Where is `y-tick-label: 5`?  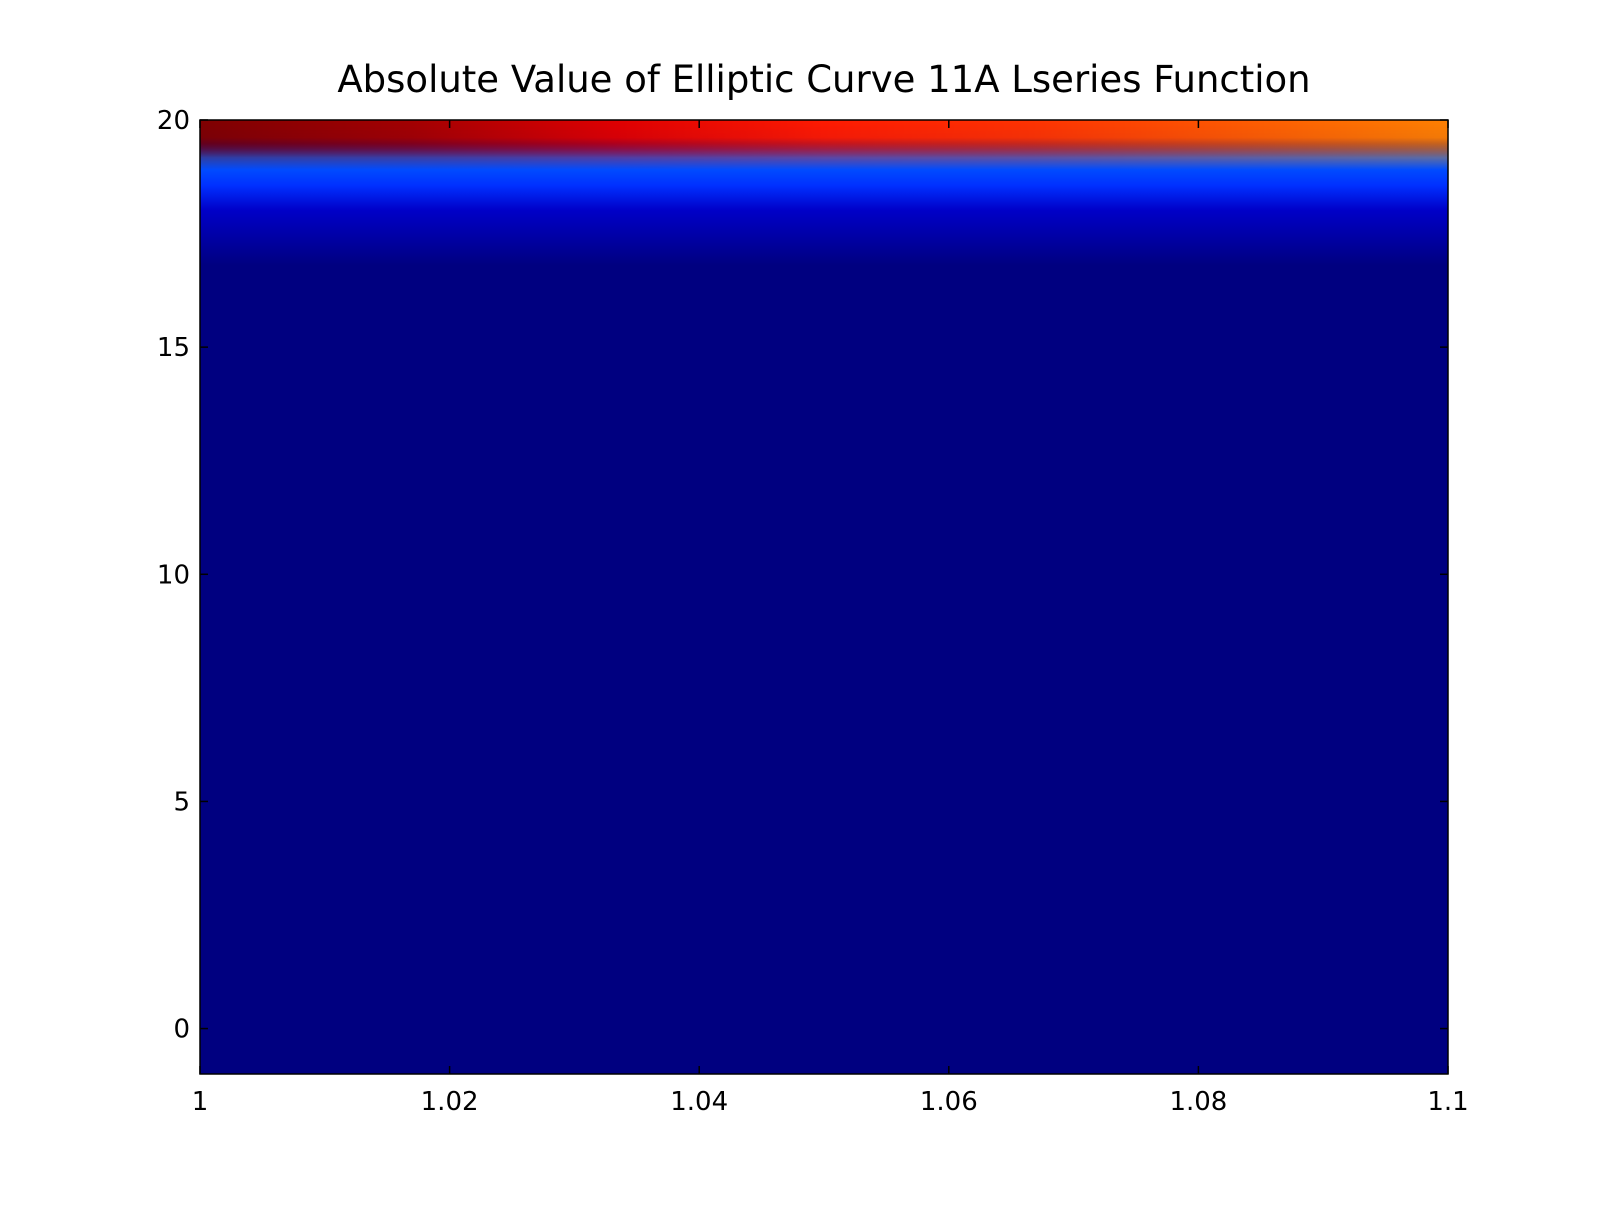
y-tick-label: 5 is located at coordinates (181, 802).